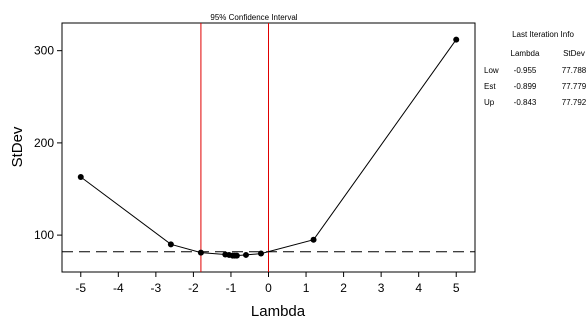 The image size is (588, 322). Describe the element at coordinates (381, 288) in the screenshot. I see `x-tick-label: 3` at that location.